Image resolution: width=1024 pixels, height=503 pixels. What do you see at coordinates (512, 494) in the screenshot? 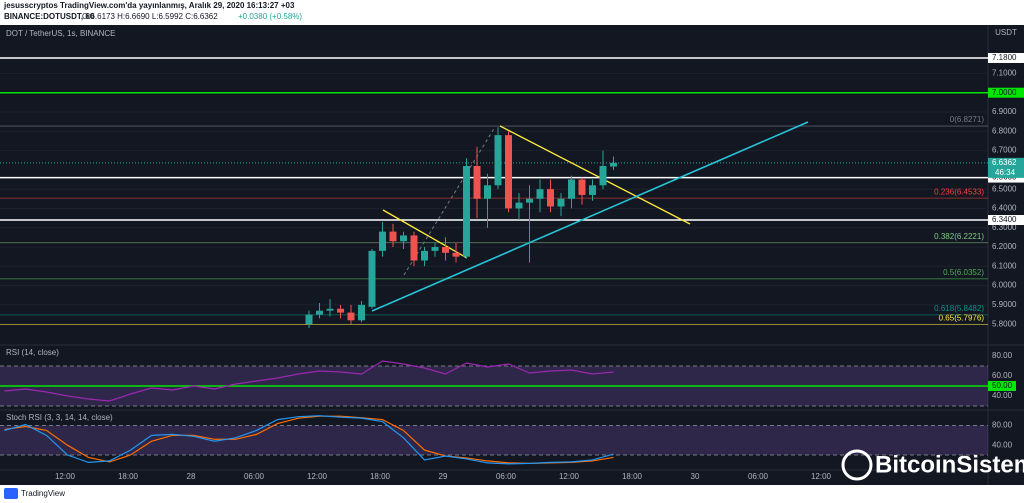
I see `footer` at bounding box center [512, 494].